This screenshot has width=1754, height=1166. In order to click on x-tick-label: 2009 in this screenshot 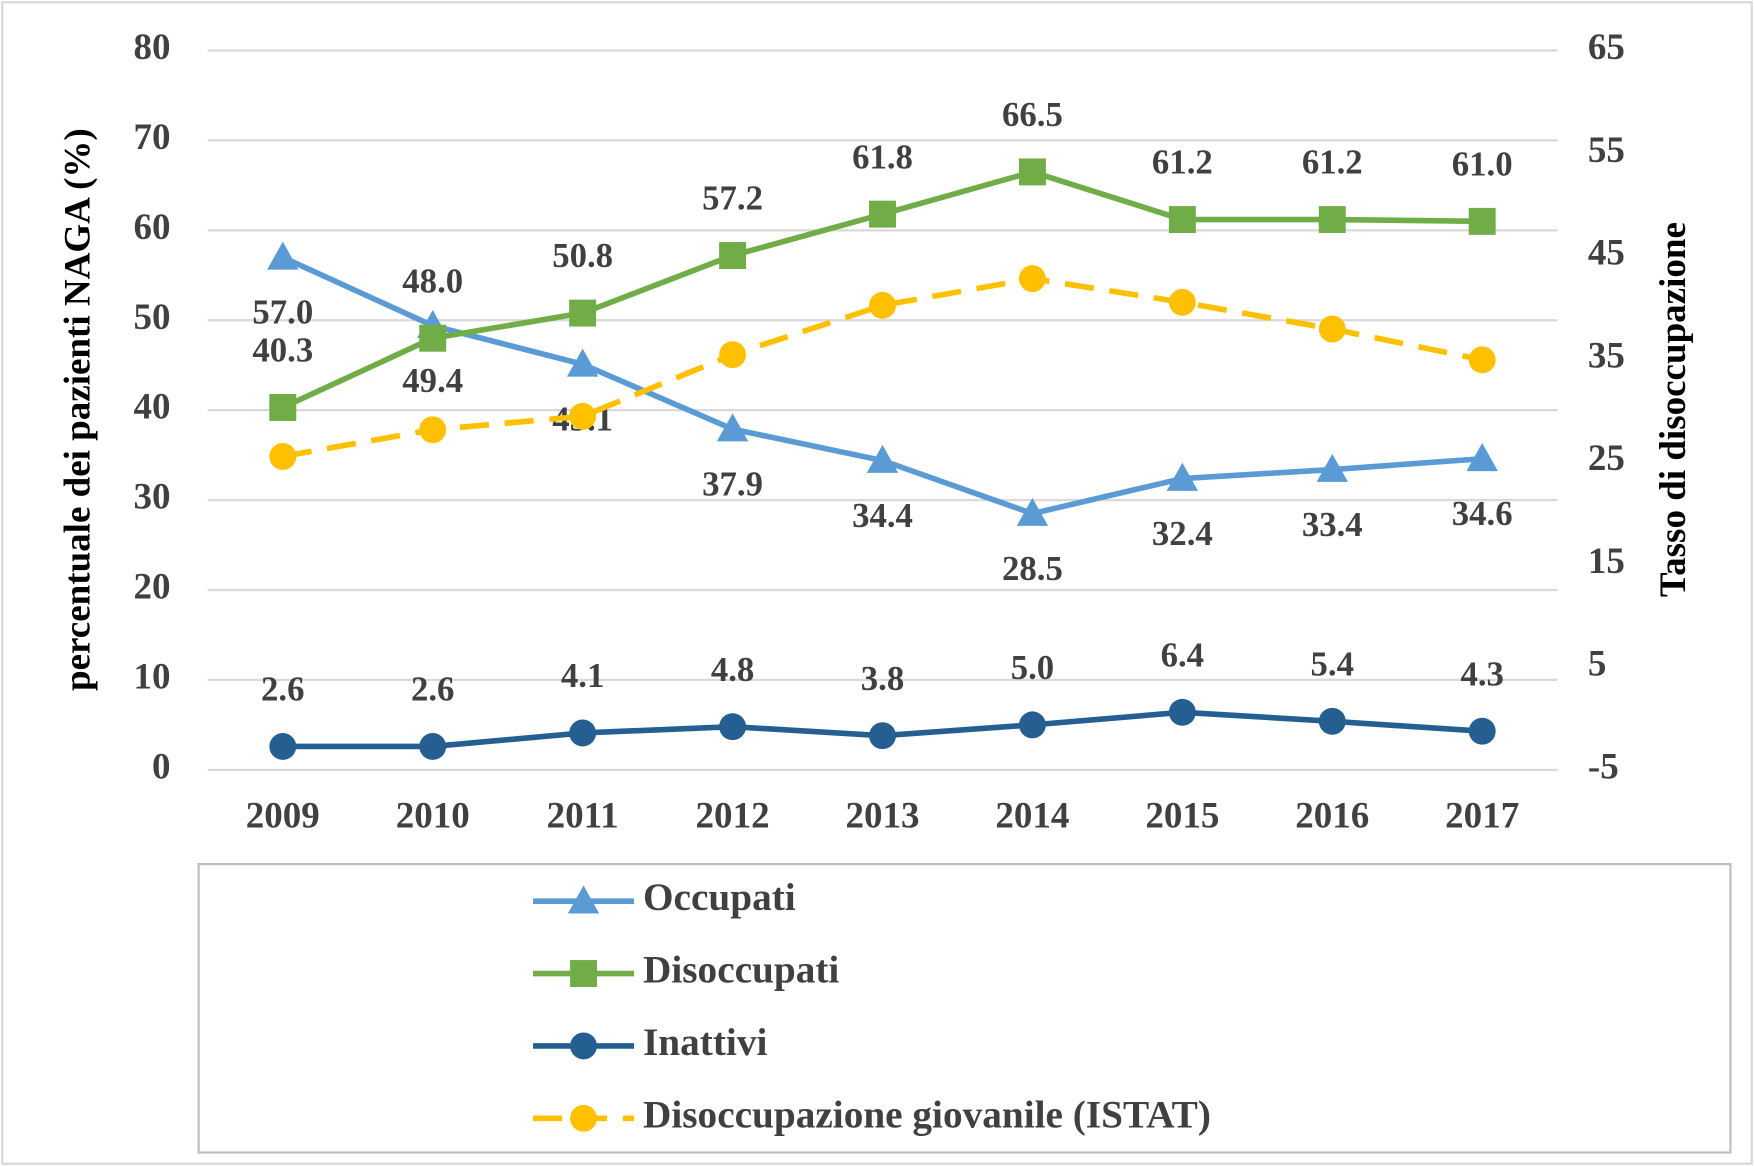, I will do `click(283, 816)`.